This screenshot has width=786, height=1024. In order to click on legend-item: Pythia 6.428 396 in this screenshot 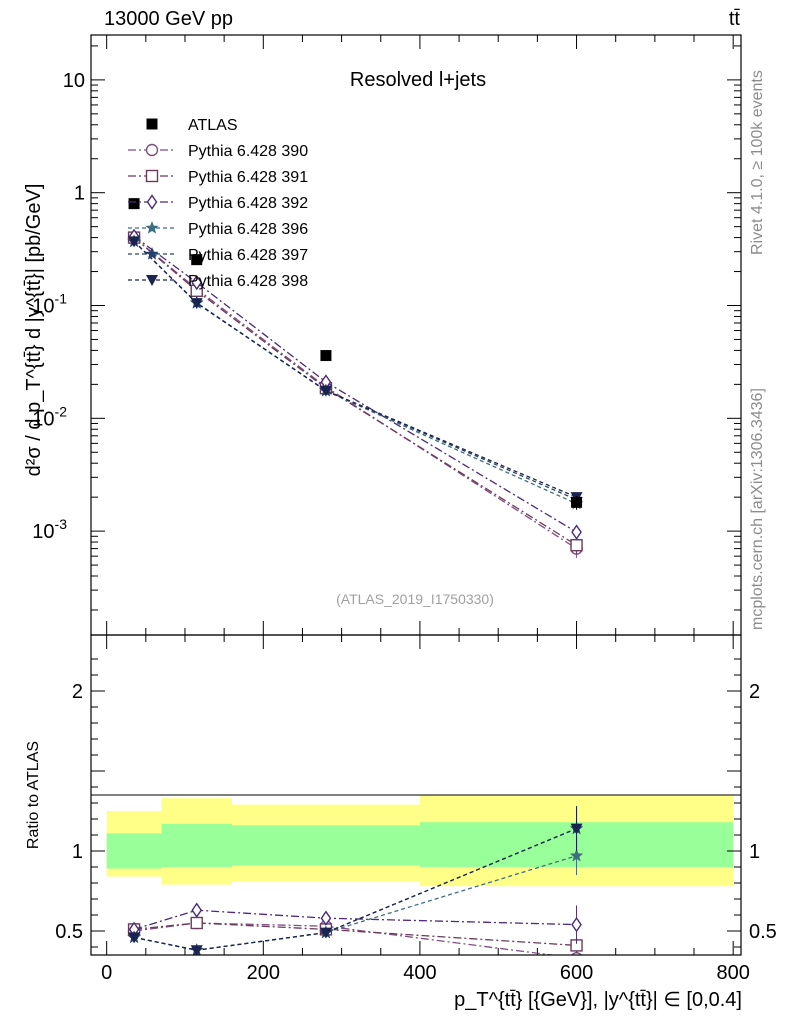, I will do `click(218, 229)`.